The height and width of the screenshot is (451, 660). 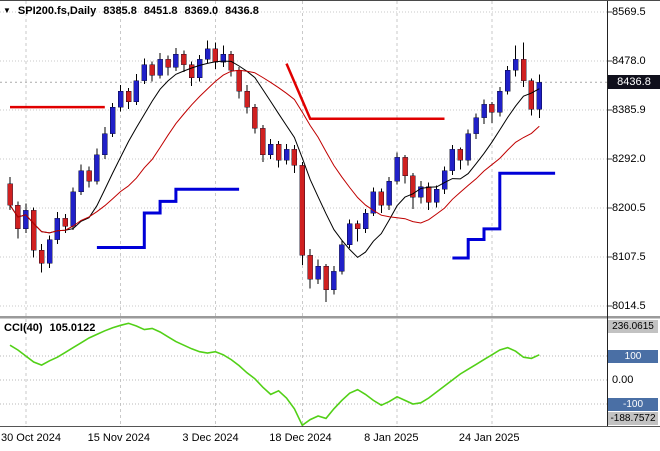 What do you see at coordinates (629, 208) in the screenshot?
I see `price-tick-label: 8200.5` at bounding box center [629, 208].